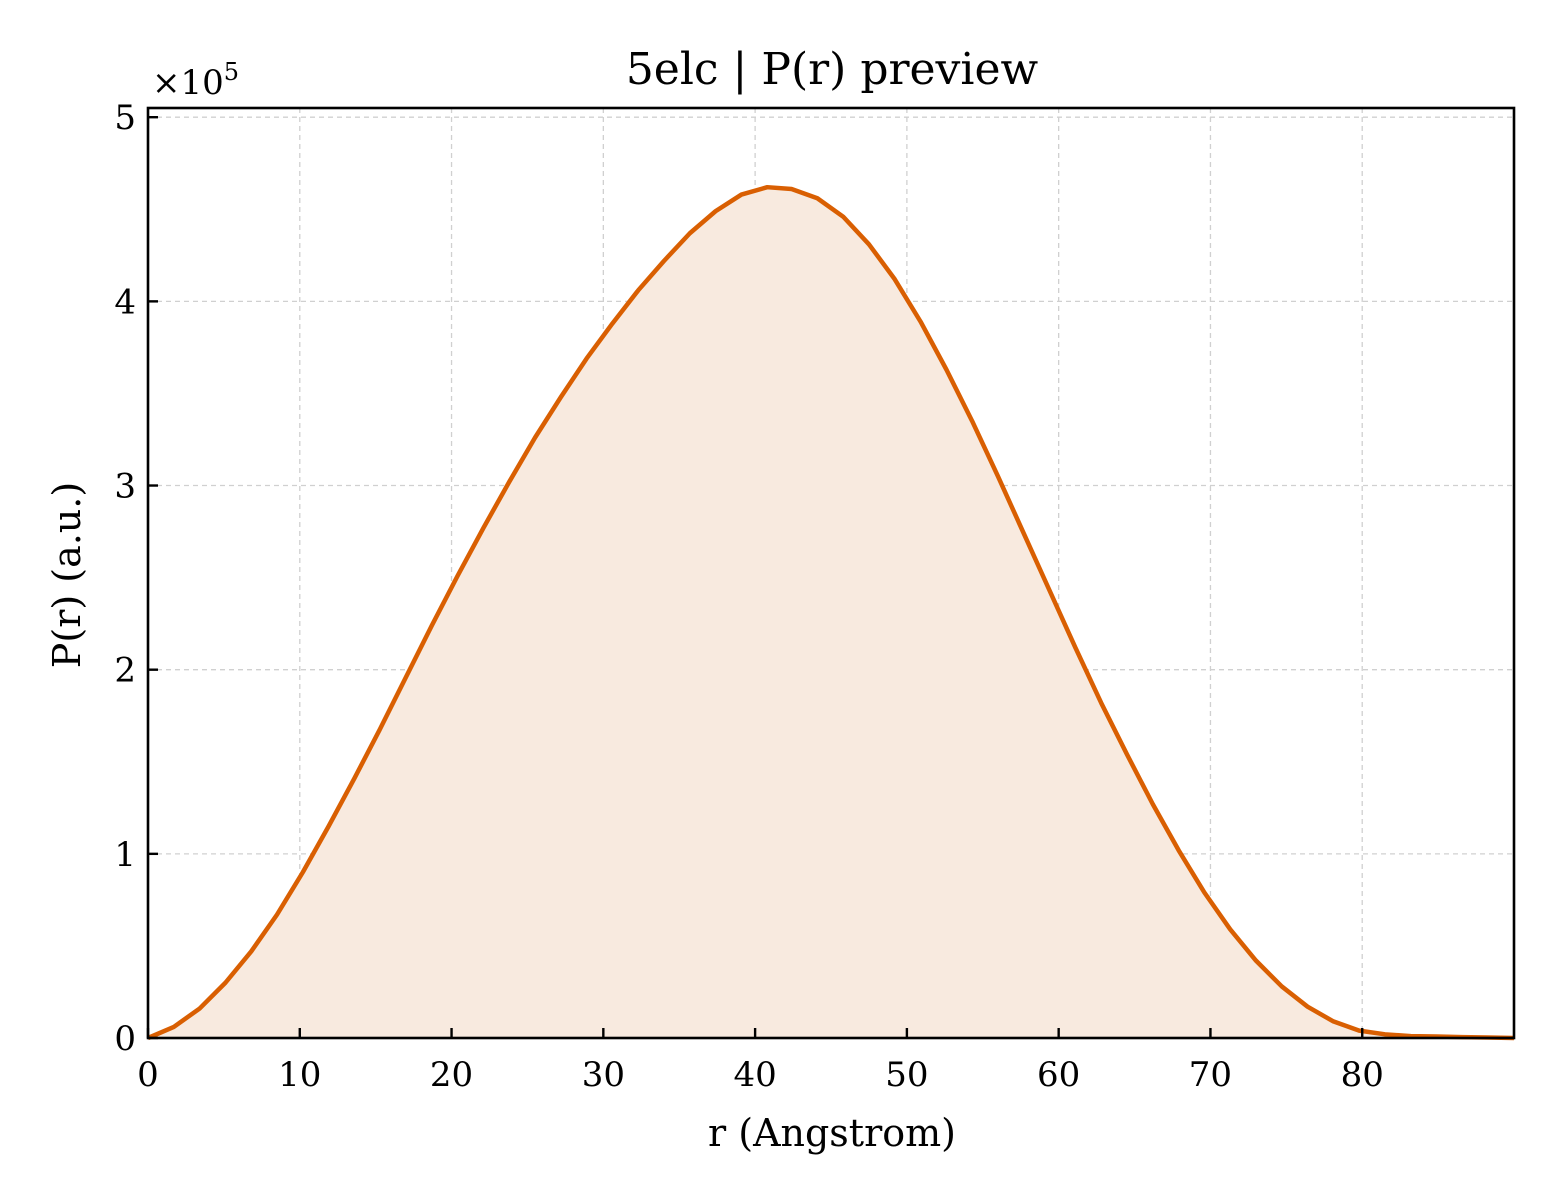 The image size is (1560, 1200). I want to click on chart-title: 5elc | P(r) preview, so click(832, 69).